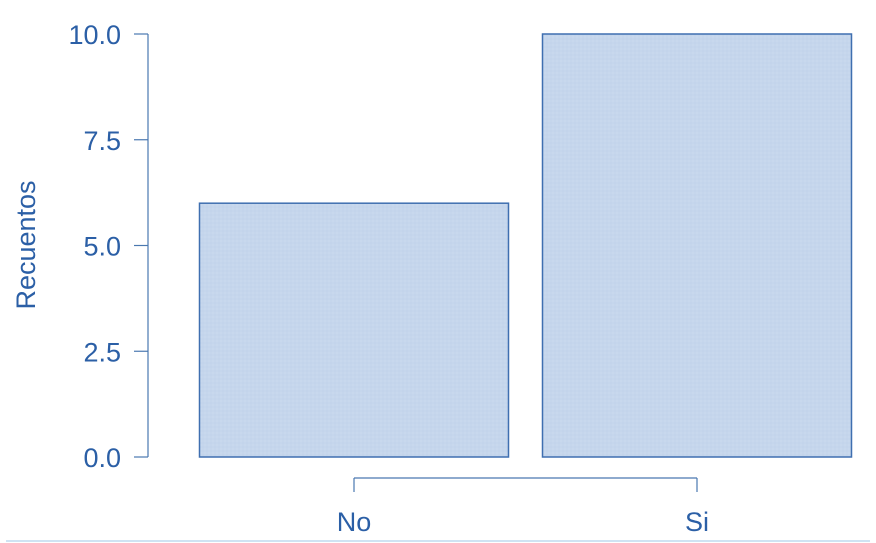  Describe the element at coordinates (354, 522) in the screenshot. I see `x-tick-label: No` at that location.